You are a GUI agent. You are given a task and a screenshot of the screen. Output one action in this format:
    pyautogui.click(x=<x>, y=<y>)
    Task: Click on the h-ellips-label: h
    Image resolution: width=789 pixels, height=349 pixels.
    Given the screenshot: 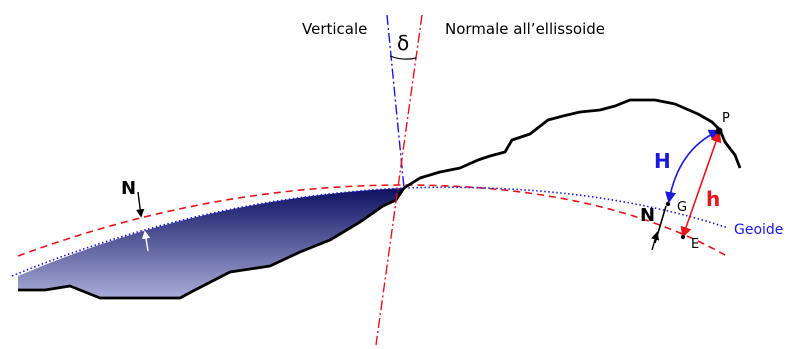 What is the action you would take?
    pyautogui.click(x=713, y=199)
    